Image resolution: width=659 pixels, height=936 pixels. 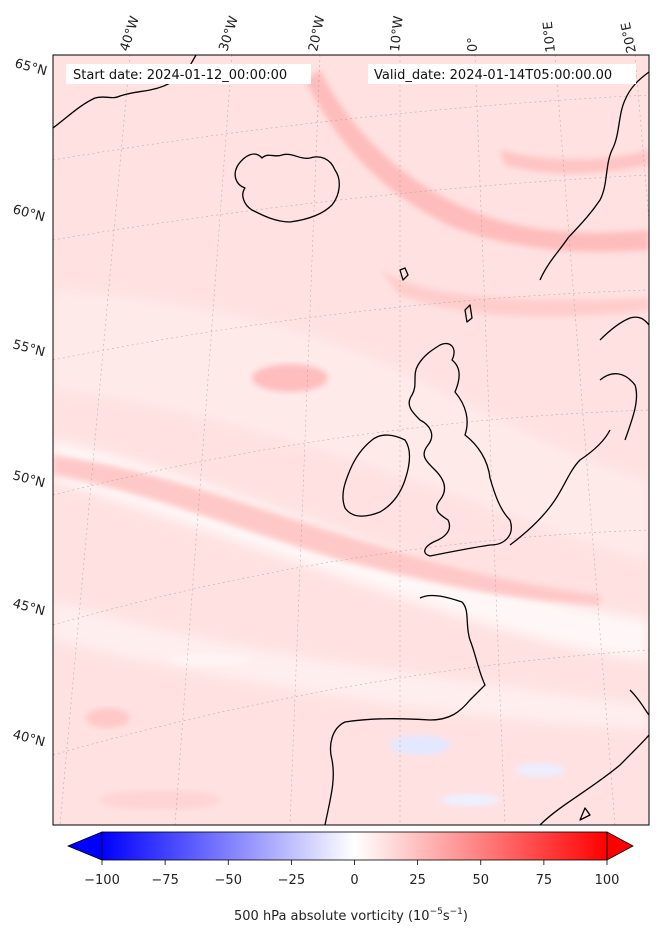 I want to click on lon-label-20w: 20°W, so click(x=317, y=33).